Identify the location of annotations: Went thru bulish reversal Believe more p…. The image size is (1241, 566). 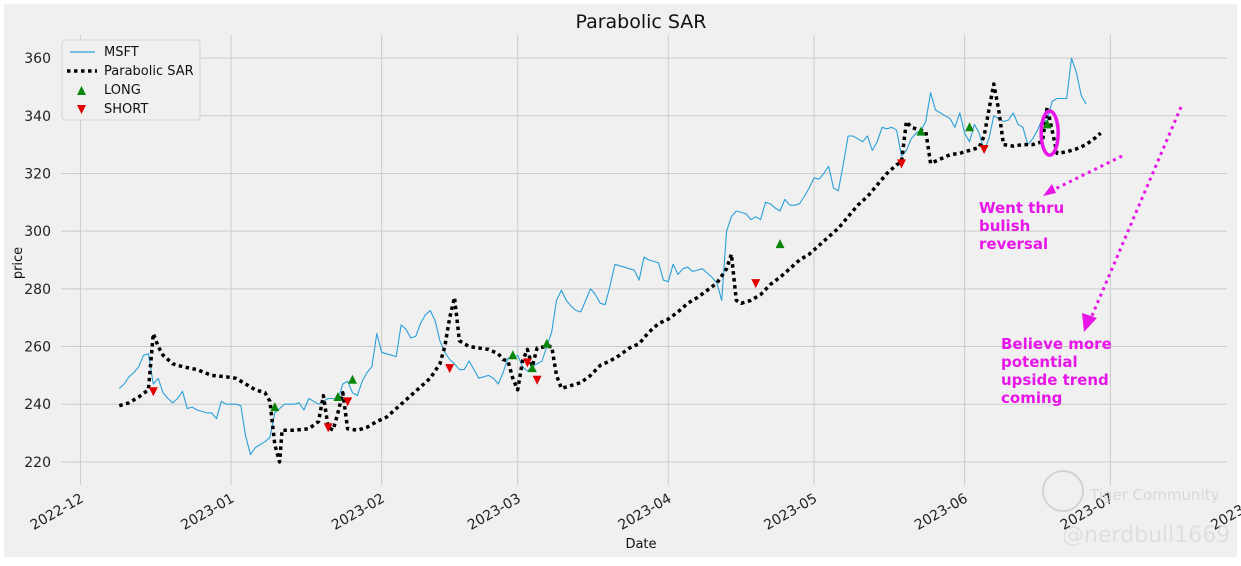
(1081, 256).